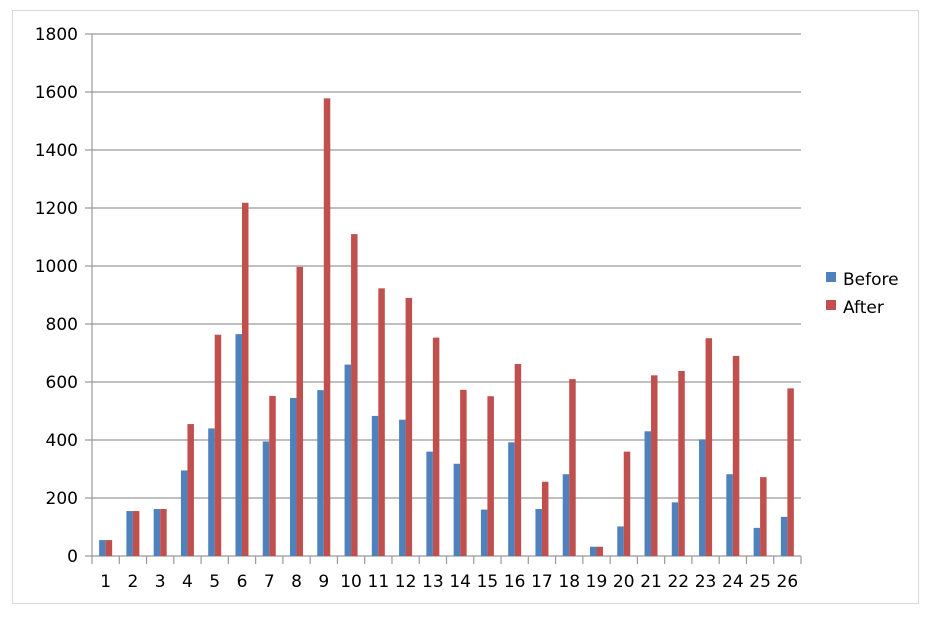 This screenshot has width=931, height=618. I want to click on x-tick-label: 15, so click(488, 582).